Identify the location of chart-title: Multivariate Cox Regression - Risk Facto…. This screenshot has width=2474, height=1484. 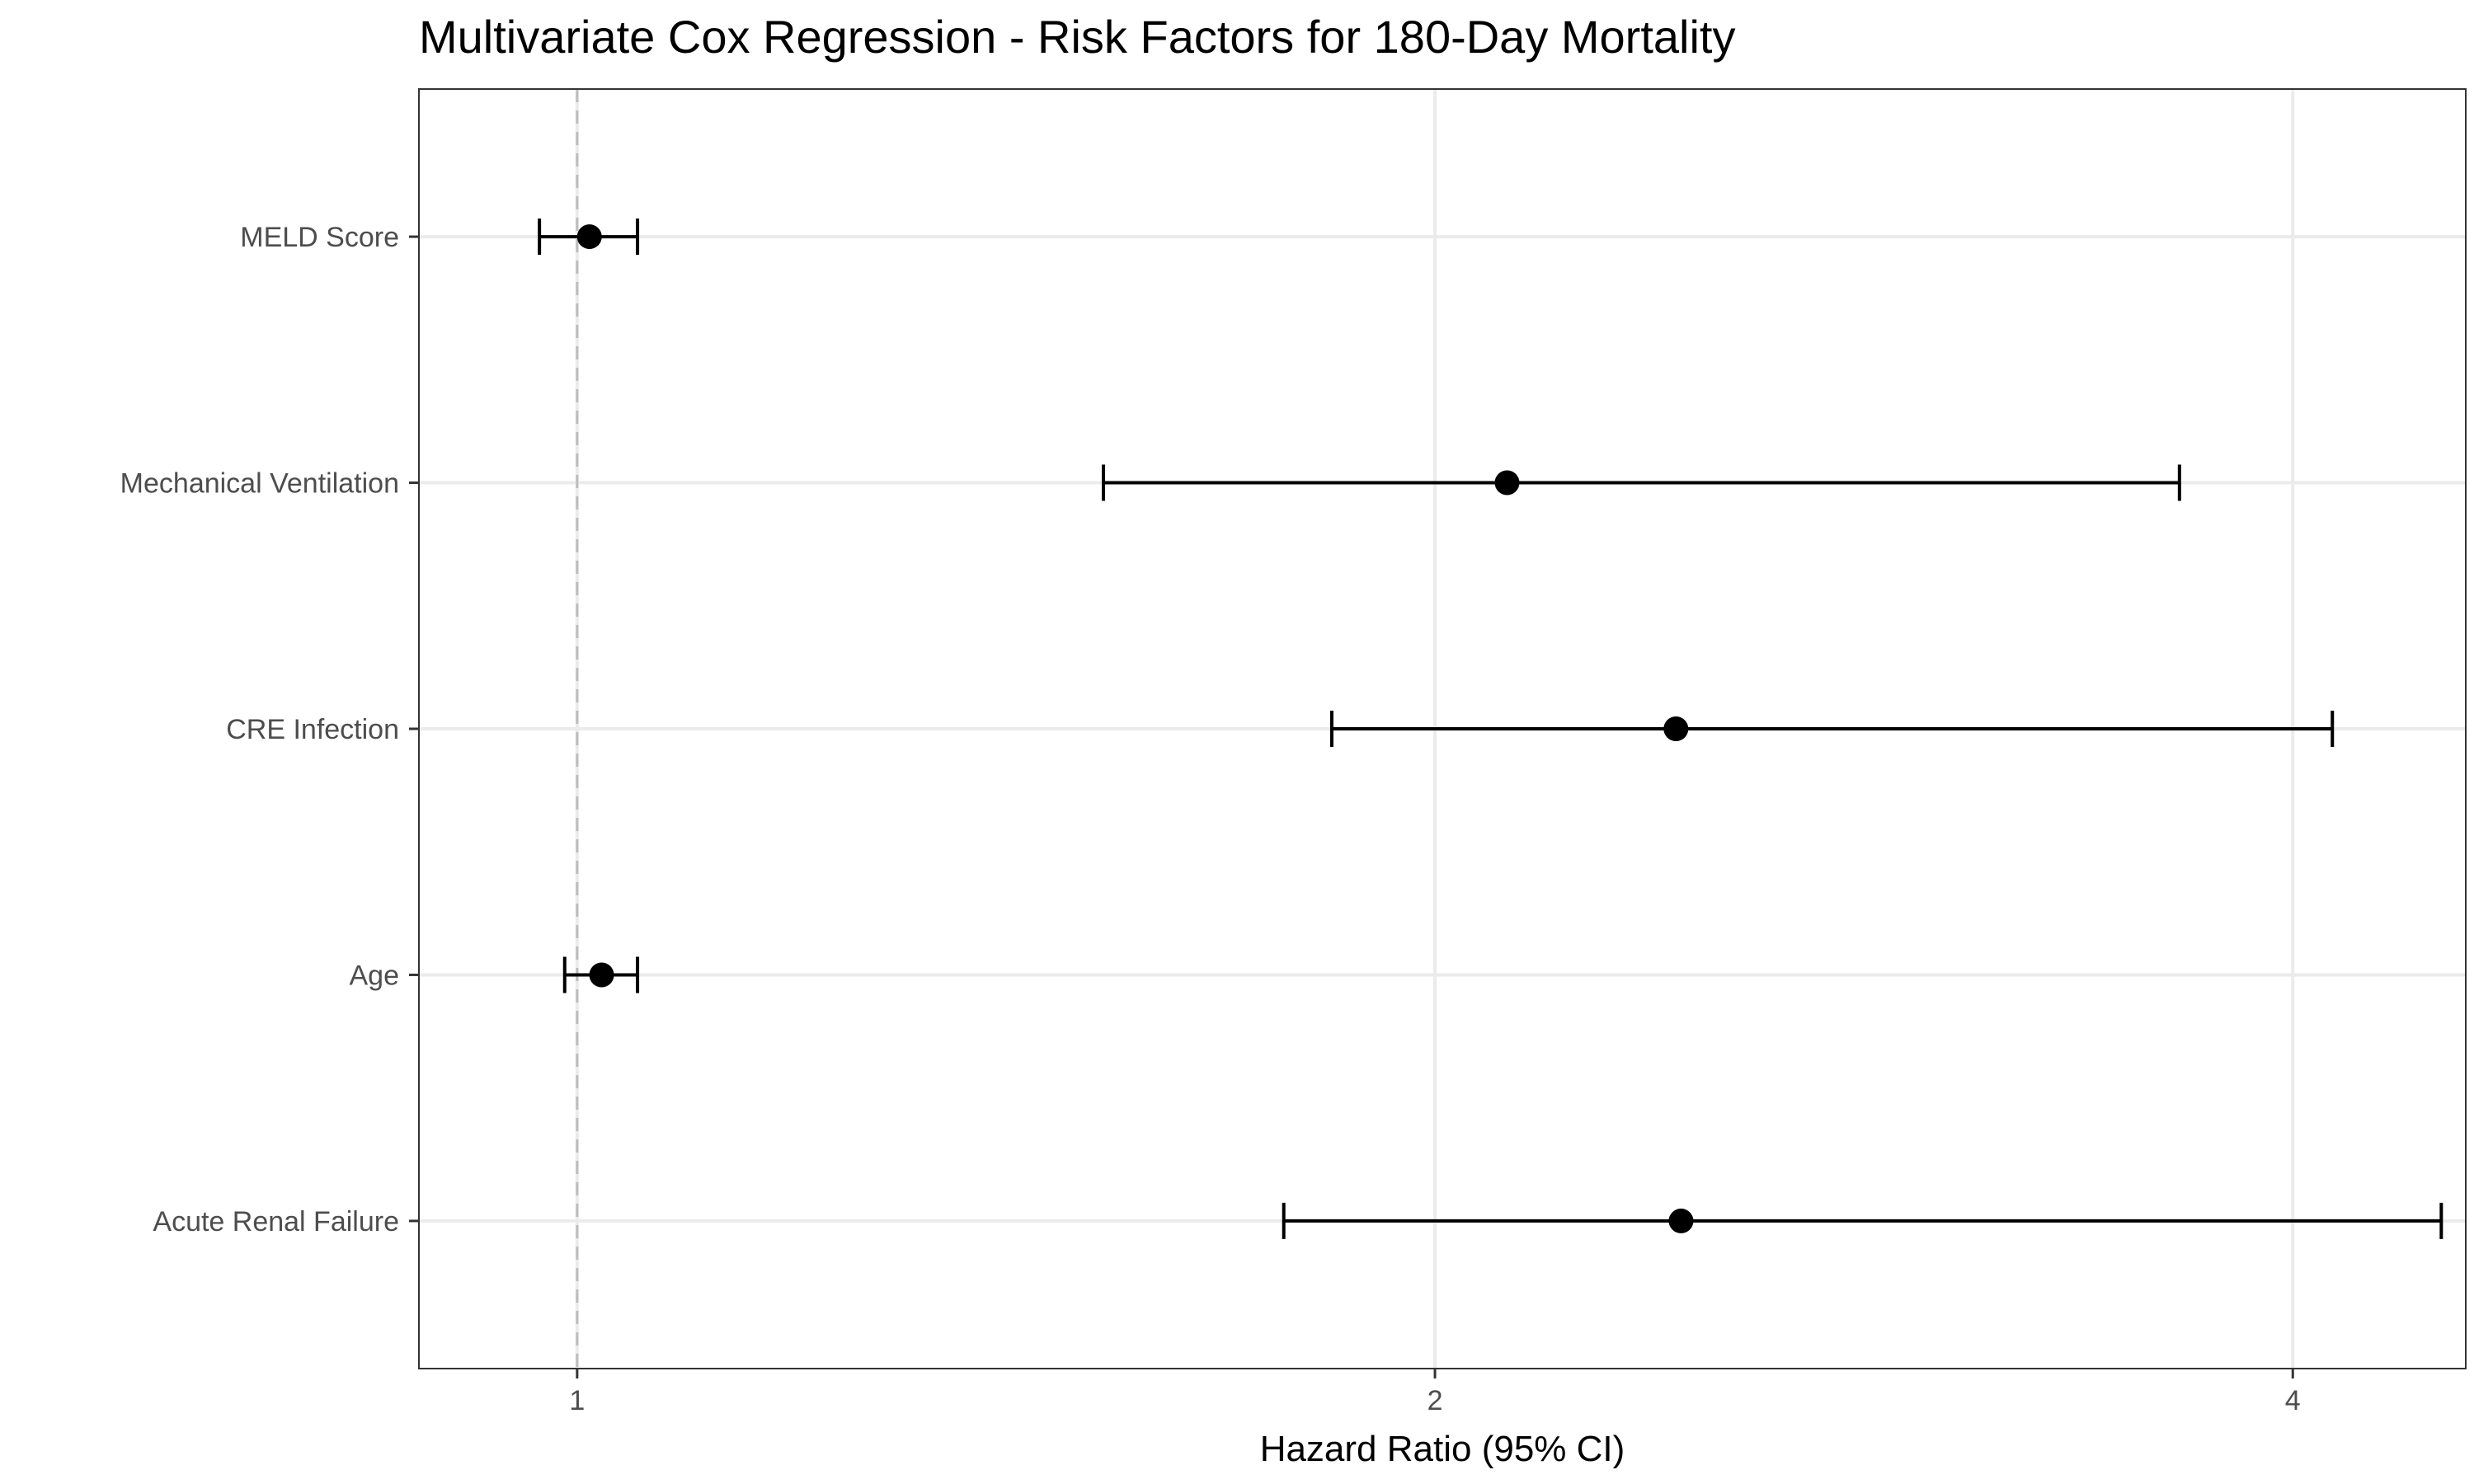
(1077, 37).